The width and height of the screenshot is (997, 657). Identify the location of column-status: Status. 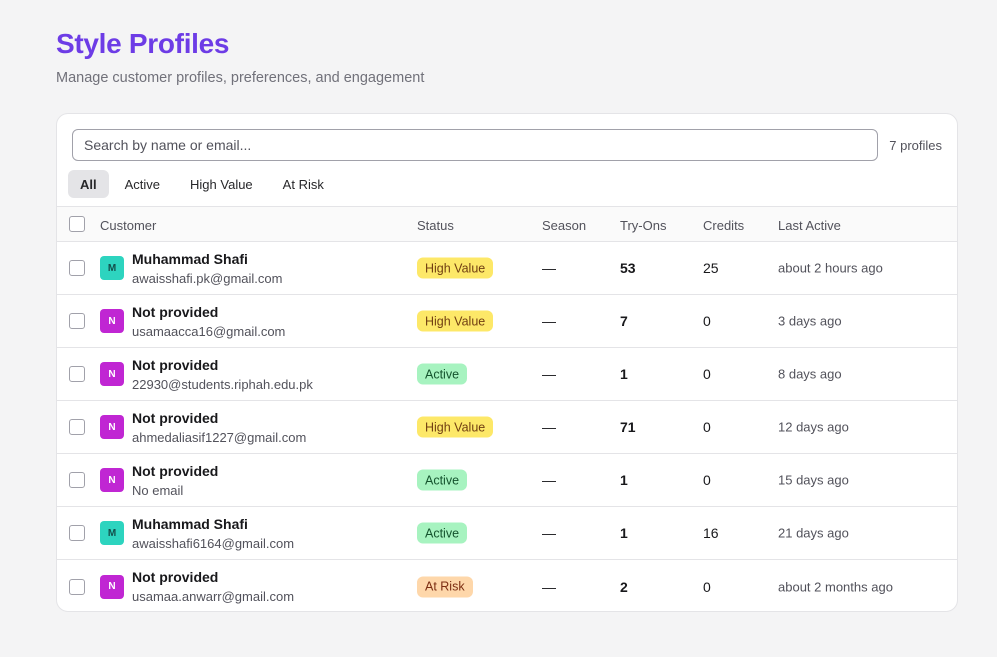
(435, 225).